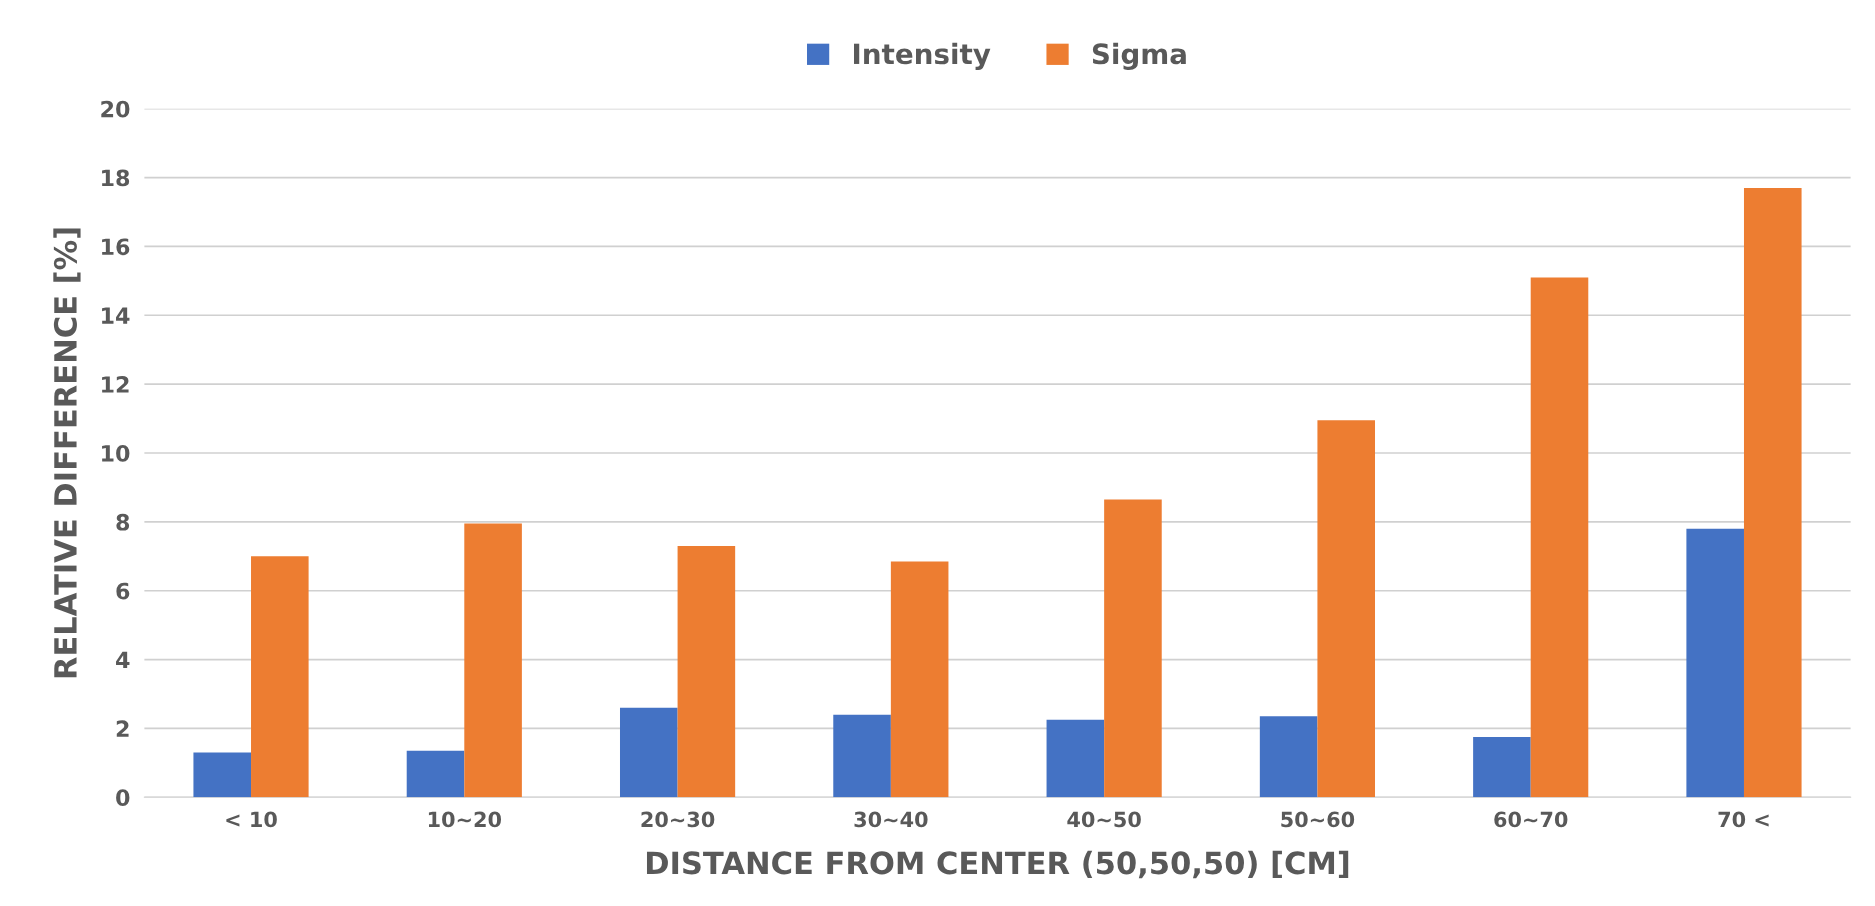  I want to click on y-tick-label: 2, so click(122, 728).